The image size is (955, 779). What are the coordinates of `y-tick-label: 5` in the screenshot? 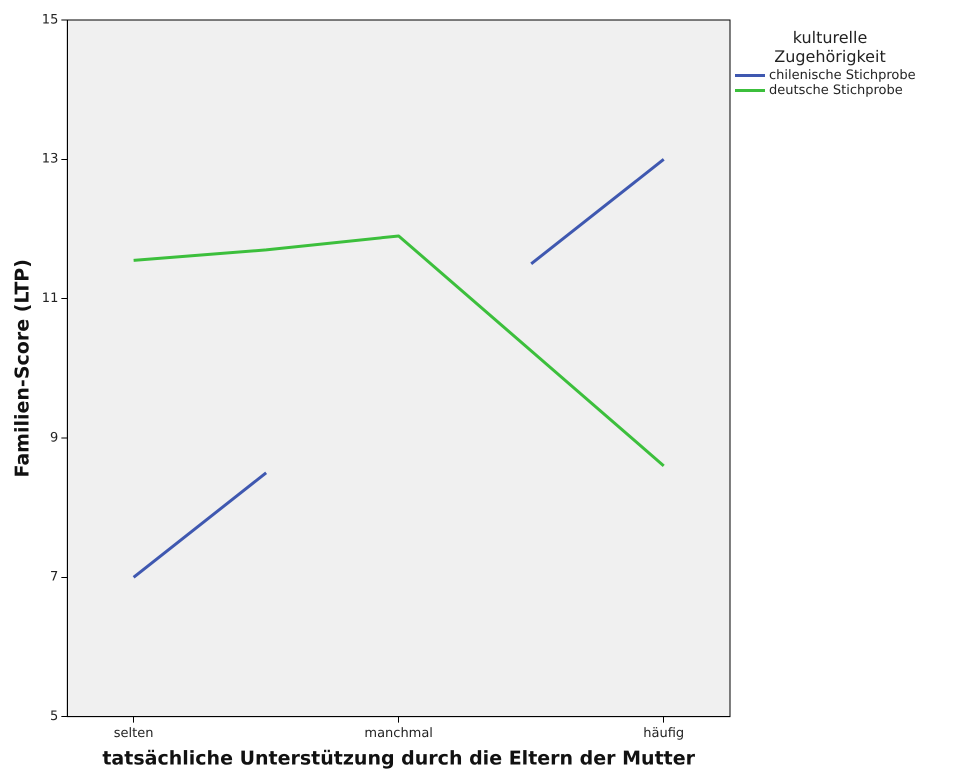 It's located at (54, 716).